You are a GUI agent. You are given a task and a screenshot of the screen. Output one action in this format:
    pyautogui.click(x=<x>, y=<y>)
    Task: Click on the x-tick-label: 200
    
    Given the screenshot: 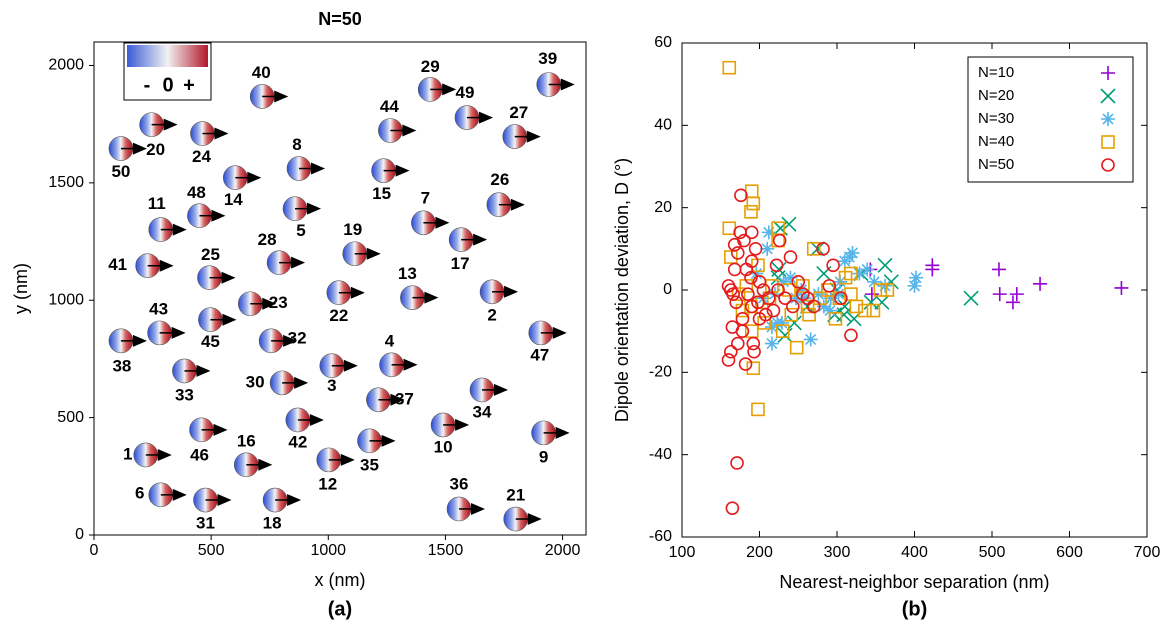 What is the action you would take?
    pyautogui.click(x=759, y=552)
    